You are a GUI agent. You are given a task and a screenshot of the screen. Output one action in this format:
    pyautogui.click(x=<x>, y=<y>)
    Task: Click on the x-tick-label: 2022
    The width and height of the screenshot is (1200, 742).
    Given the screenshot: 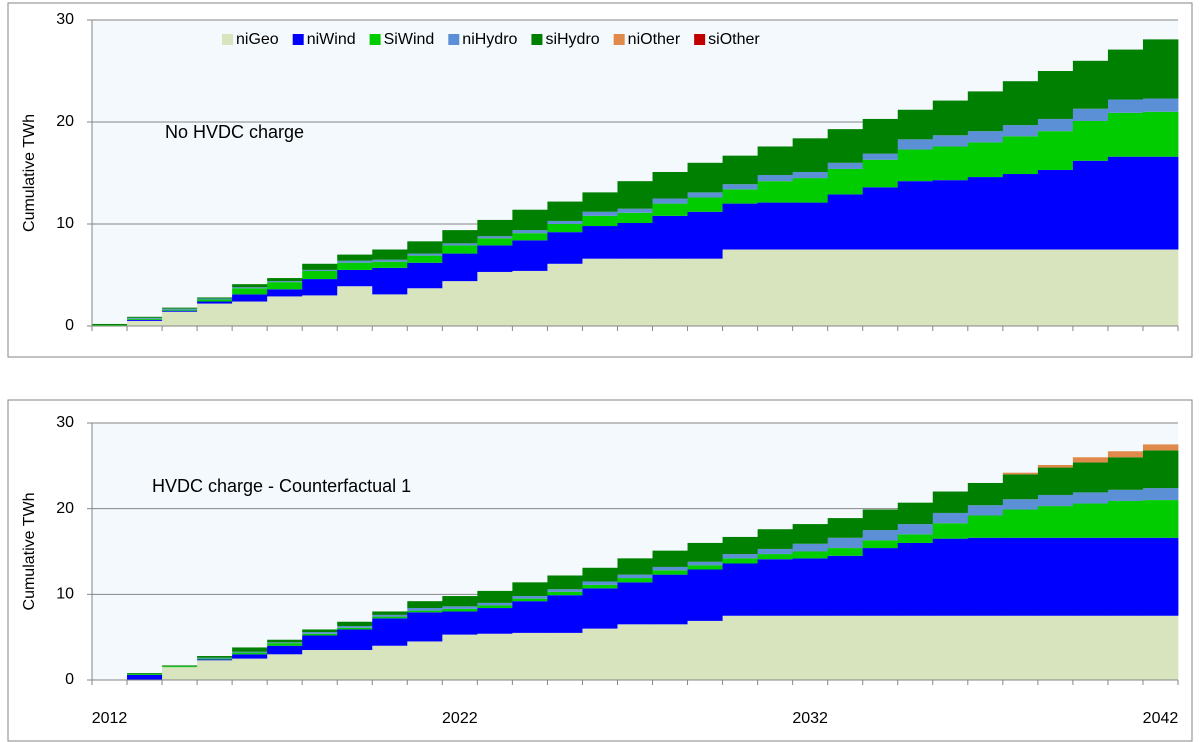 What is the action you would take?
    pyautogui.click(x=460, y=718)
    